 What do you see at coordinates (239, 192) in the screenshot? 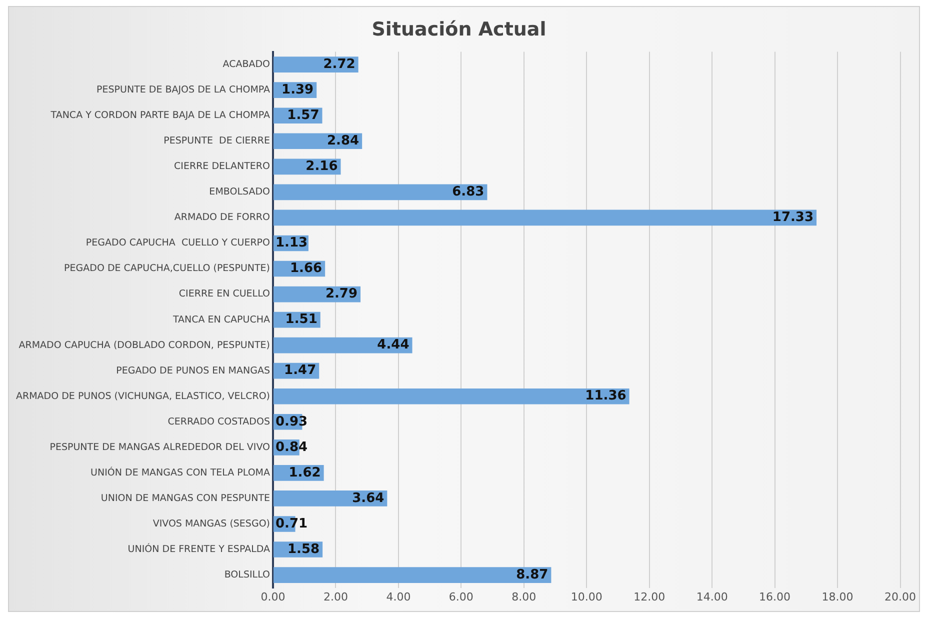
I see `y-tick-label: EMBOLSADO` at bounding box center [239, 192].